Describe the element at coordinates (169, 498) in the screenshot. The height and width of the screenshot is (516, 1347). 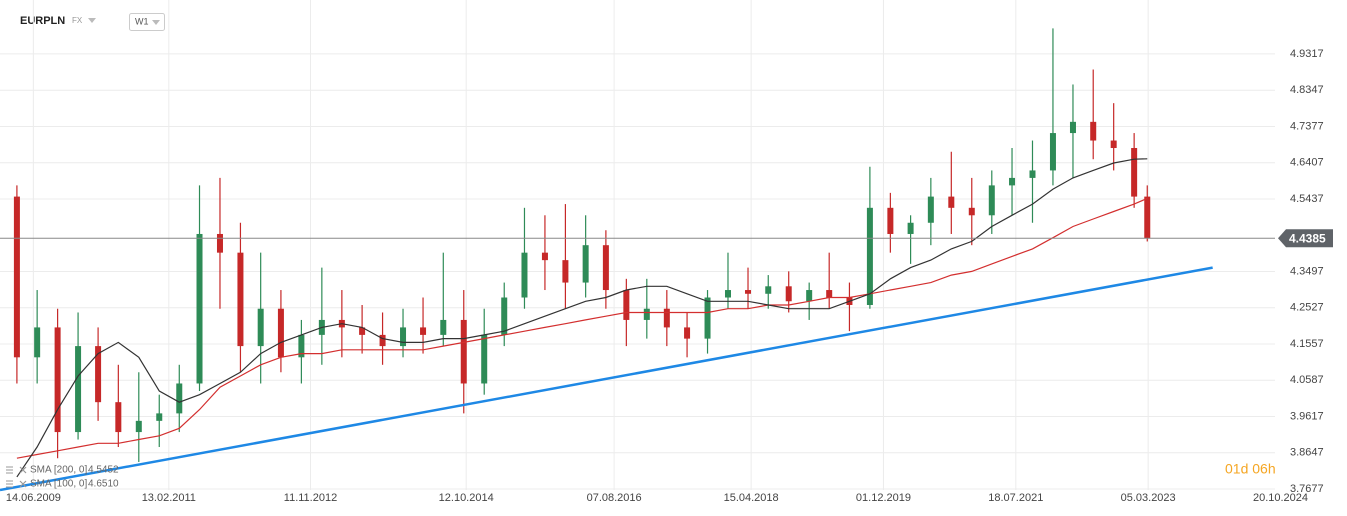
I see `x-tick-label: 13.02.2011` at that location.